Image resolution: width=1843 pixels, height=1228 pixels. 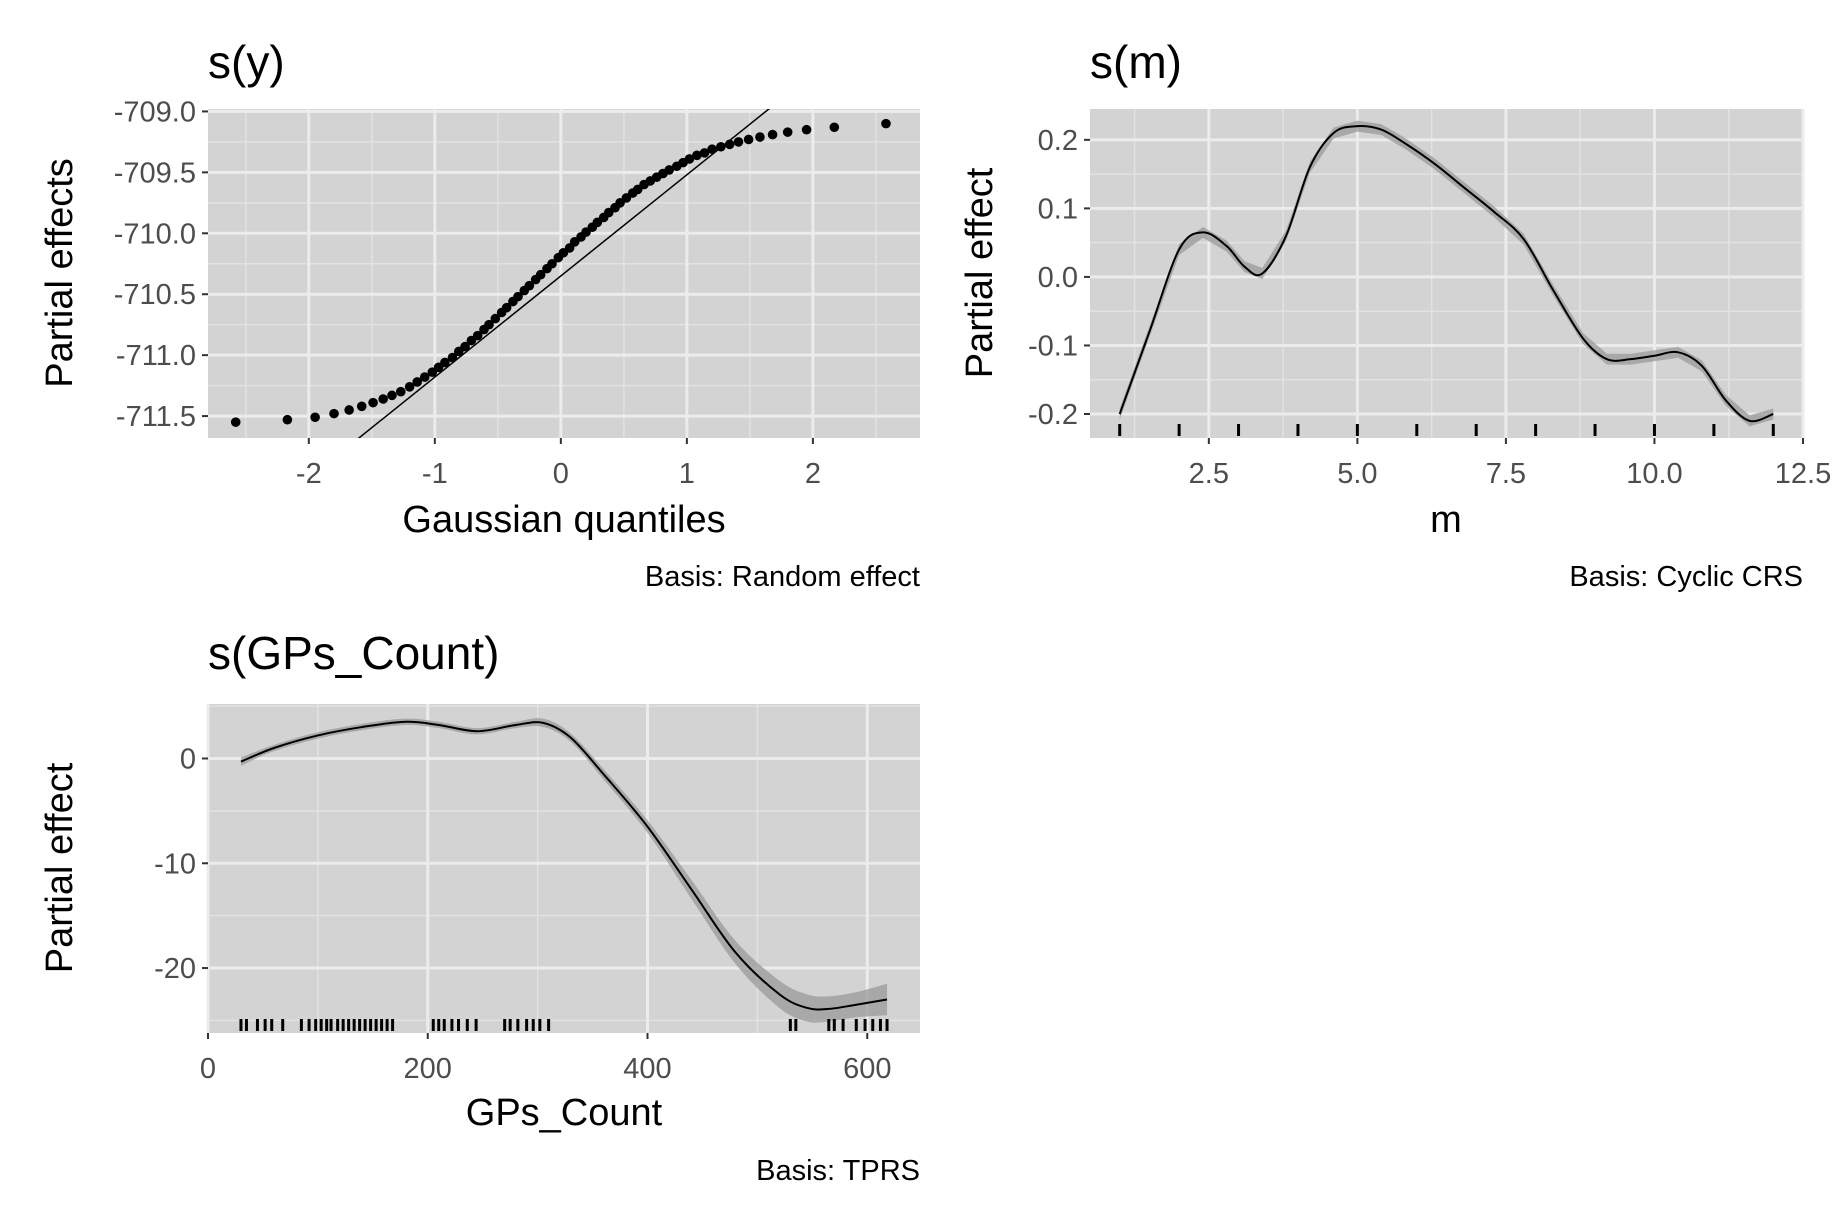 I want to click on y-tick-label: -20, so click(x=175, y=969).